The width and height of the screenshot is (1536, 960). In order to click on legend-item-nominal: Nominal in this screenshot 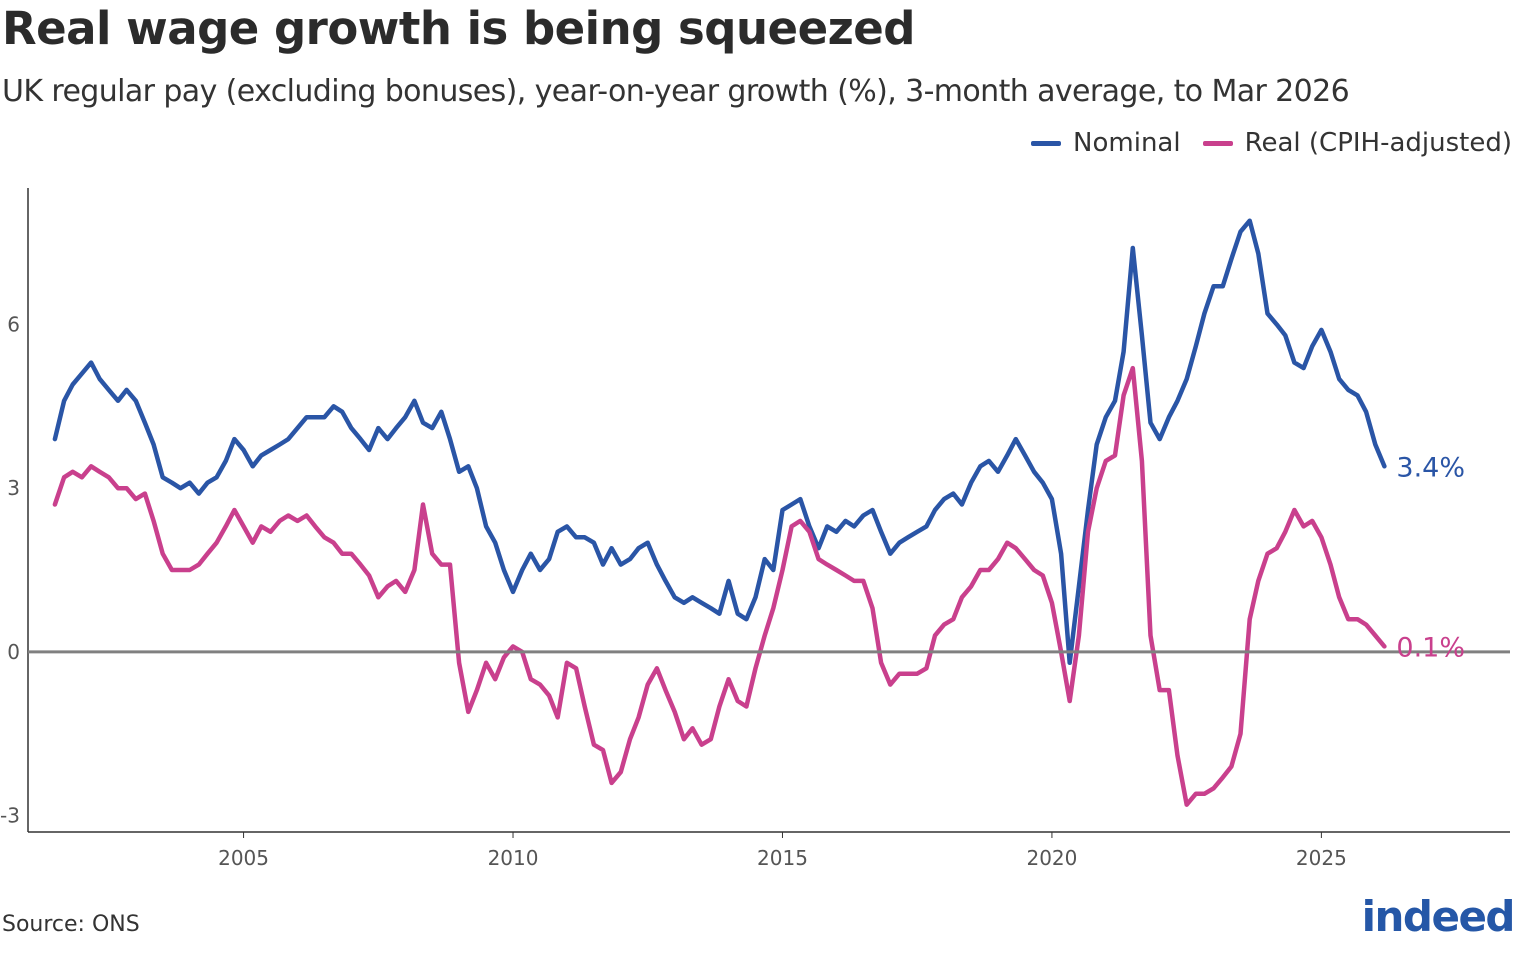, I will do `click(1106, 143)`.